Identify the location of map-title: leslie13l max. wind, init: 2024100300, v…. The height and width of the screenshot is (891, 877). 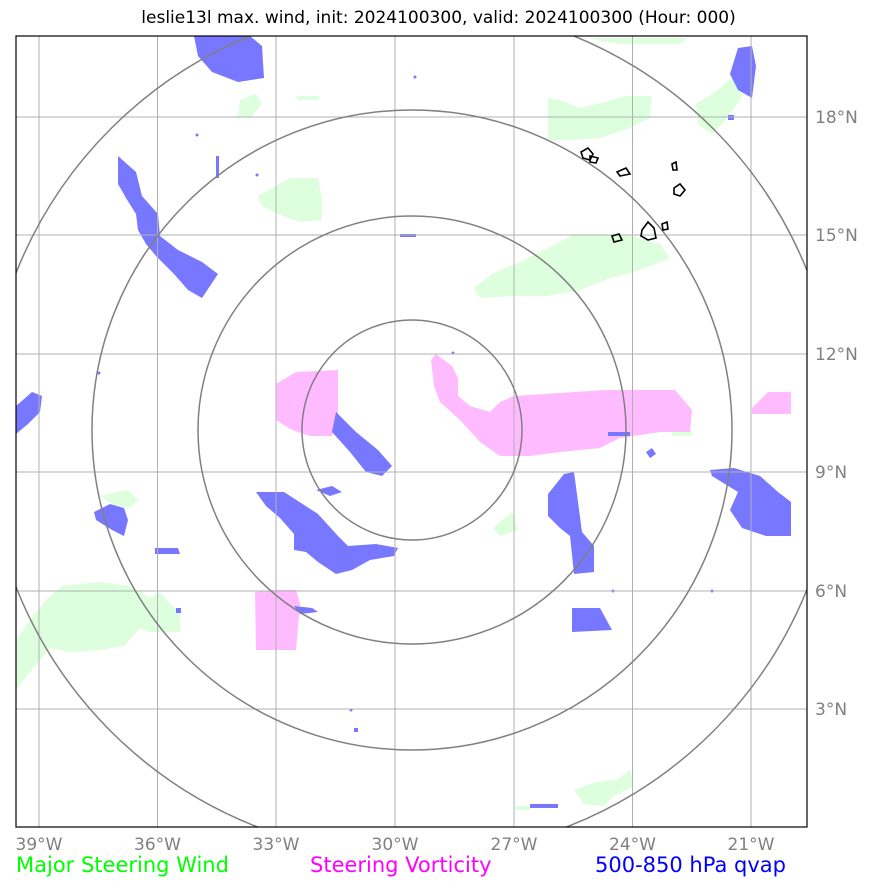
(438, 18).